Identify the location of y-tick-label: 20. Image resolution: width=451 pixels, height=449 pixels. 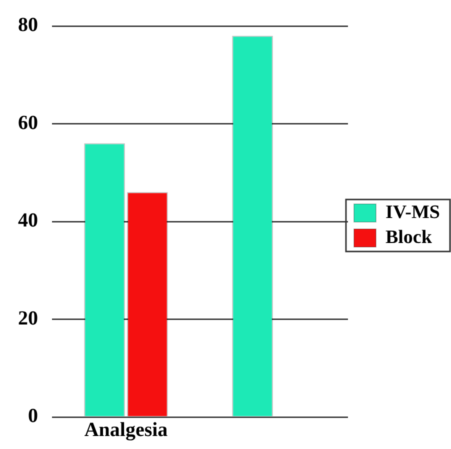
(28, 318).